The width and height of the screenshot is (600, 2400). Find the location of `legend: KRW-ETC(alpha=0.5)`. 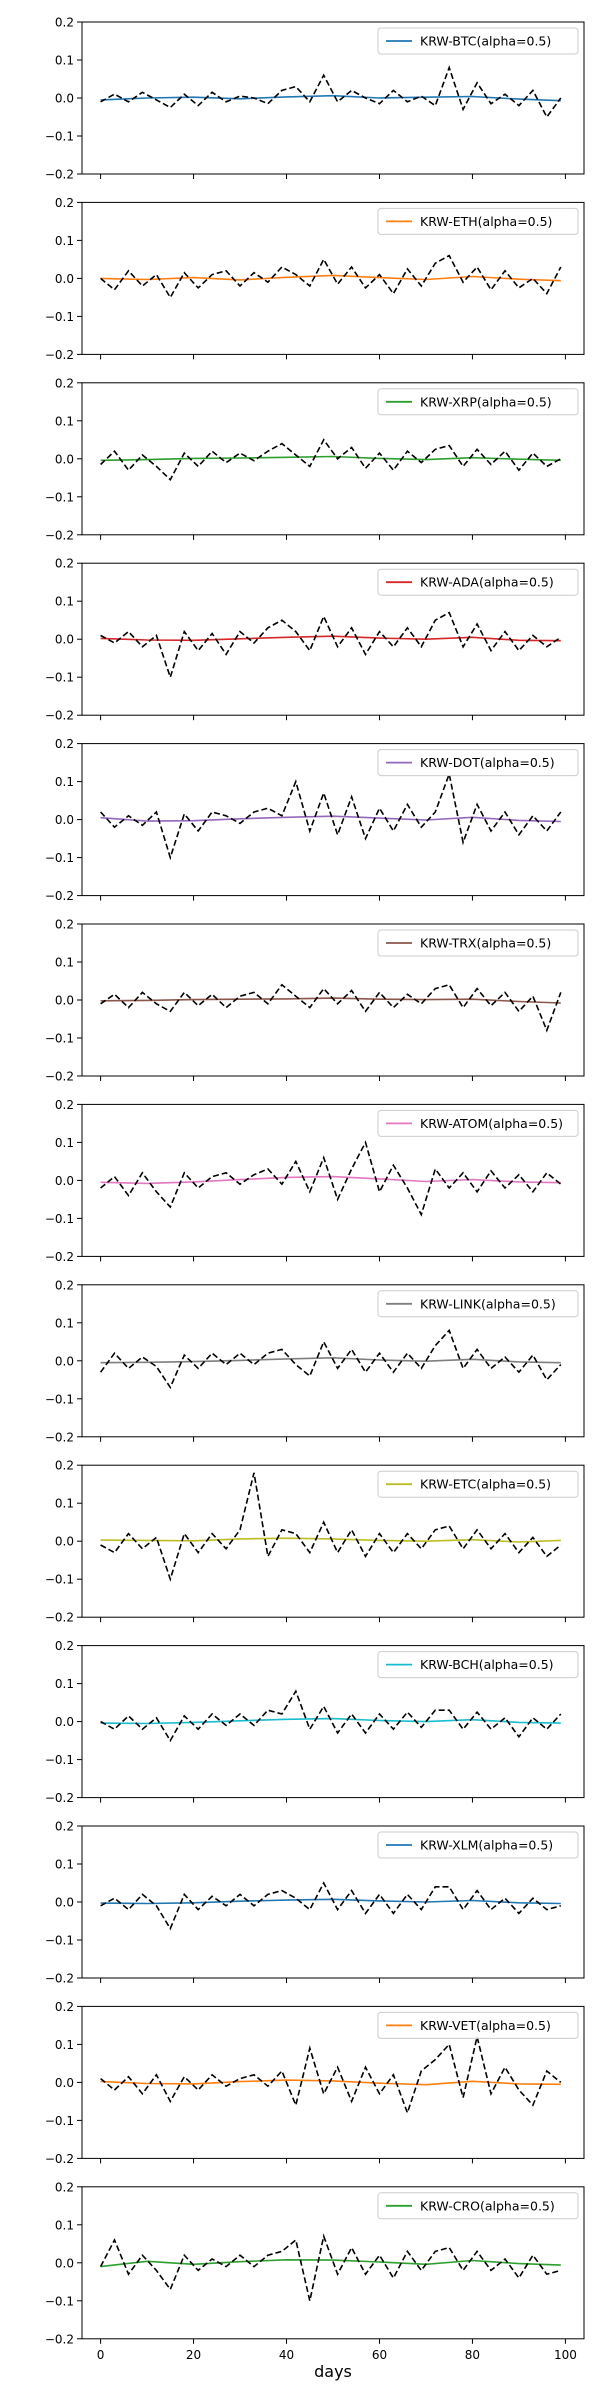

legend: KRW-ETC(alpha=0.5) is located at coordinates (478, 1484).